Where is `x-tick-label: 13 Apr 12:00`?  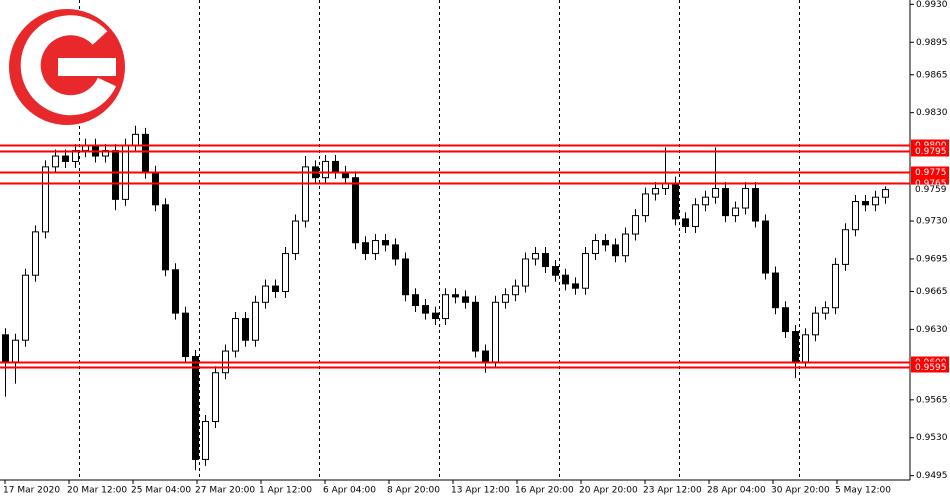 x-tick-label: 13 Apr 12:00 is located at coordinates (480, 491).